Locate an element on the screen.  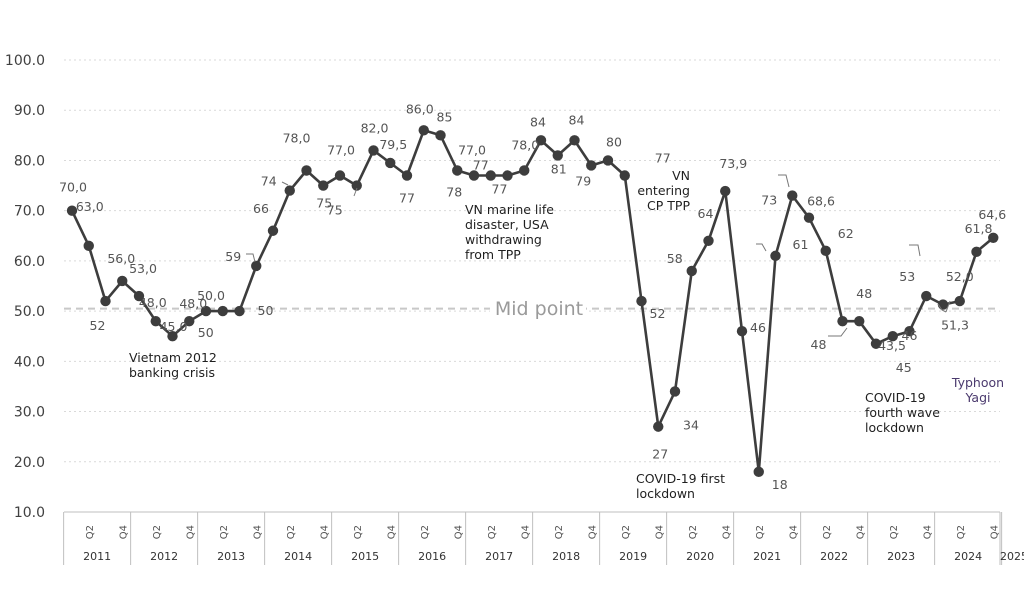
annotation-text: from TPP is located at coordinates (493, 254).